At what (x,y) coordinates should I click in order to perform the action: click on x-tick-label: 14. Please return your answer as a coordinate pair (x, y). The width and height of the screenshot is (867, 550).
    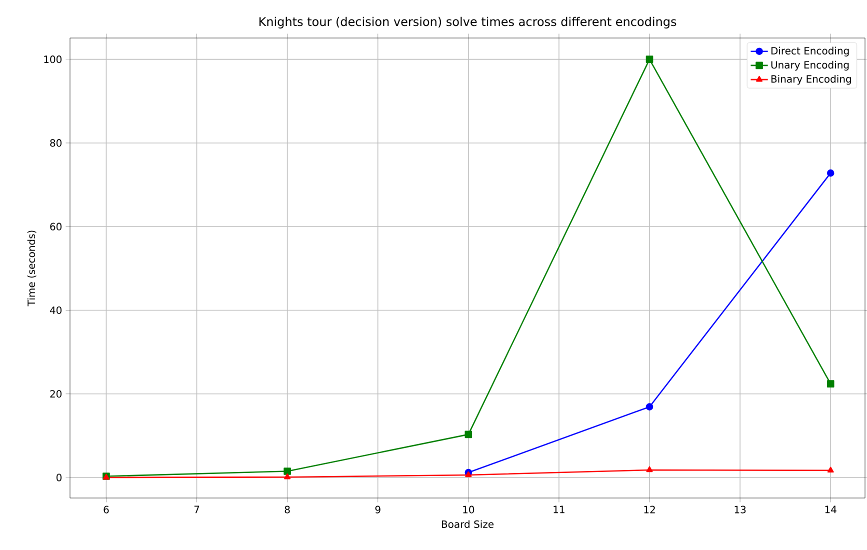
    Looking at the image, I should click on (830, 510).